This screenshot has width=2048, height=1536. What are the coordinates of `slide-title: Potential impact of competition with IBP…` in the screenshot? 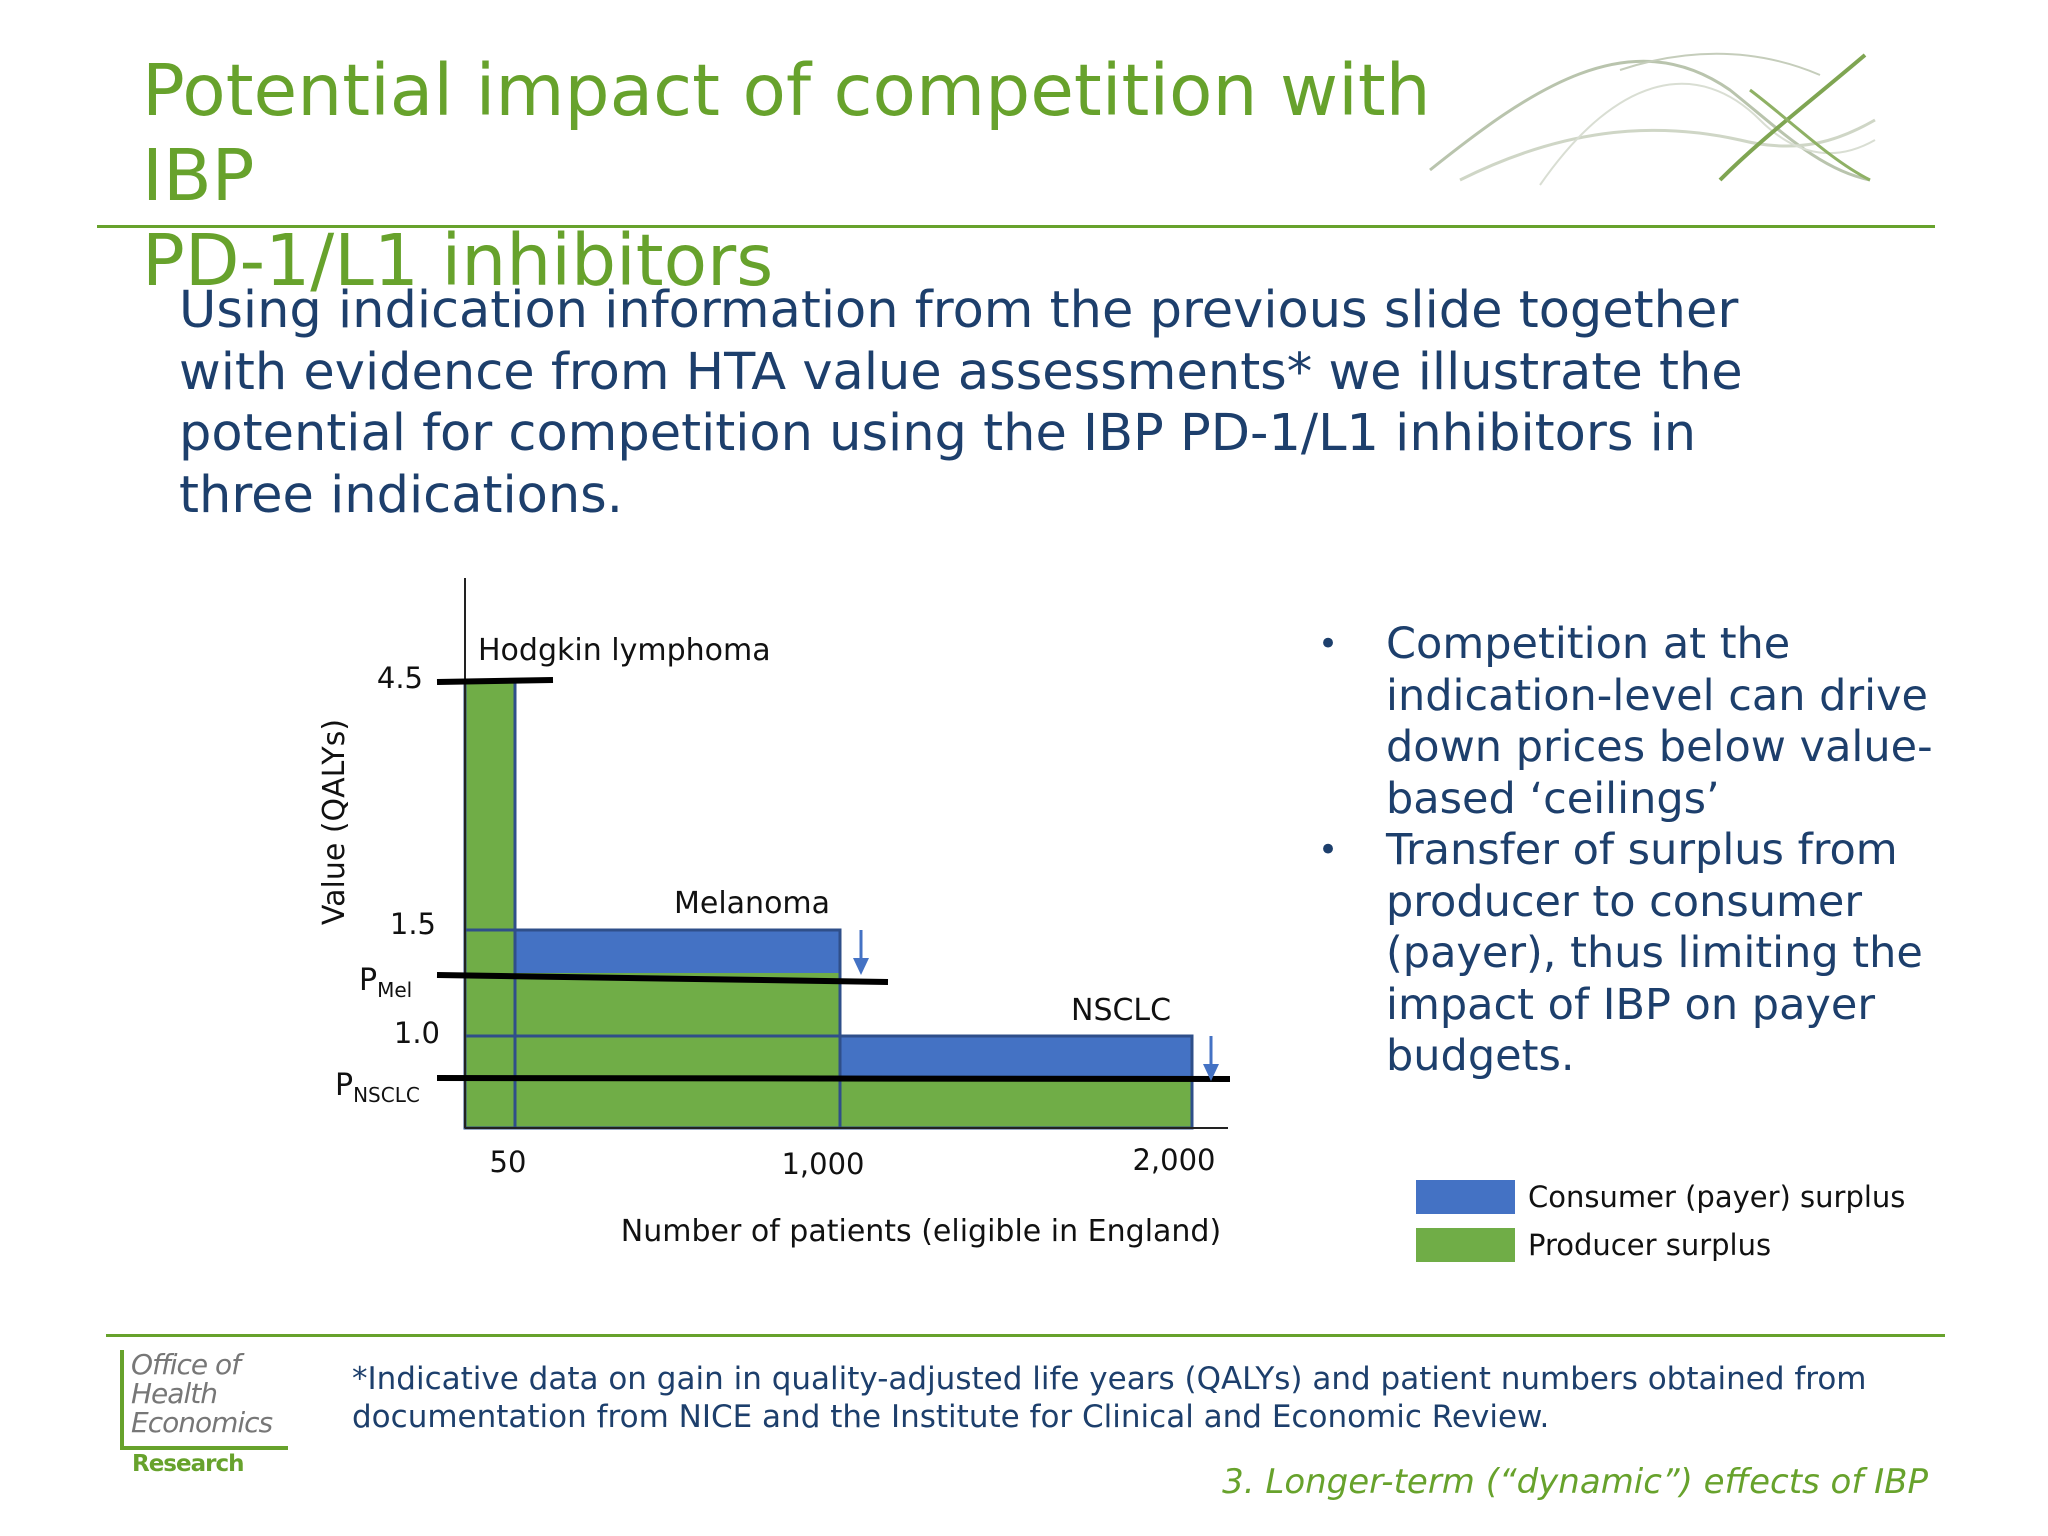 It's located at (852, 175).